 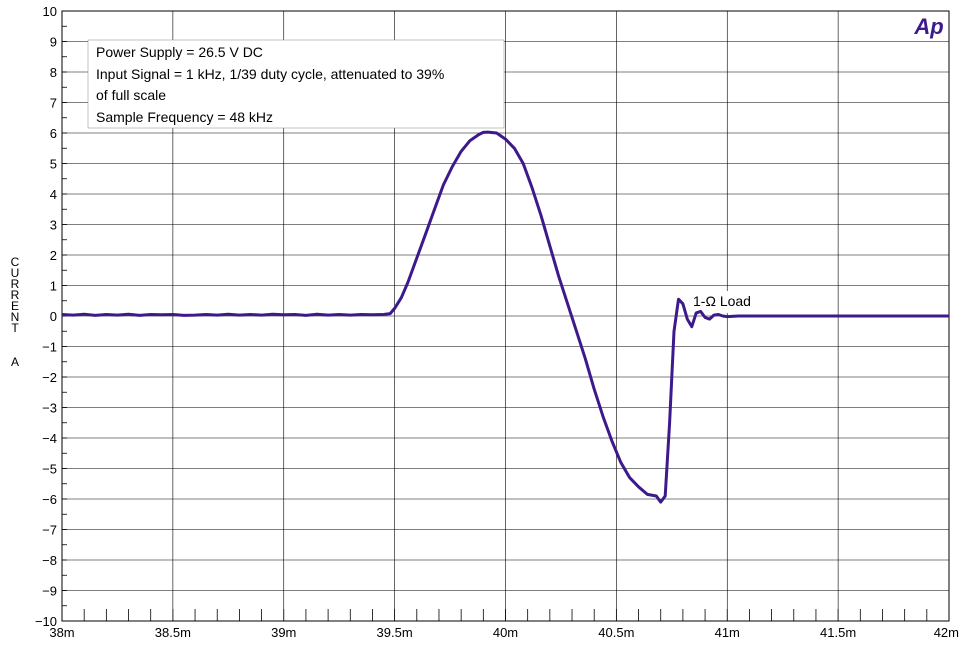 I want to click on y-tick-label: 2, so click(x=53, y=255).